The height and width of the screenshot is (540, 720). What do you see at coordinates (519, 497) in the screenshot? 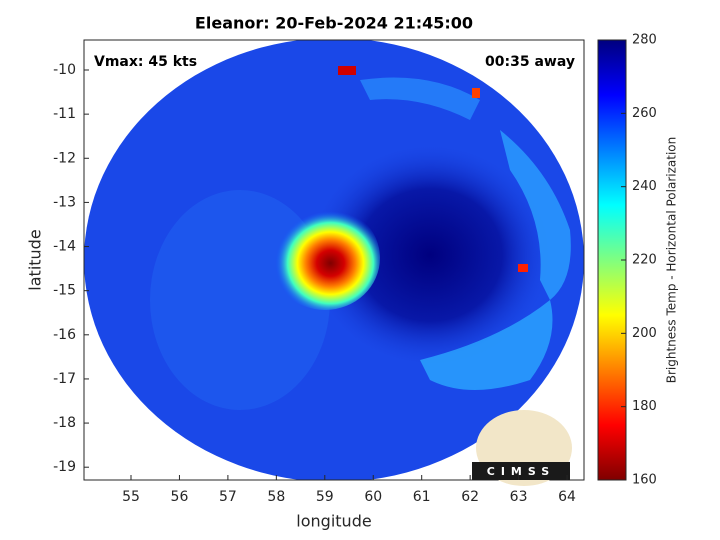
I see `x-tick-label: 63` at bounding box center [519, 497].